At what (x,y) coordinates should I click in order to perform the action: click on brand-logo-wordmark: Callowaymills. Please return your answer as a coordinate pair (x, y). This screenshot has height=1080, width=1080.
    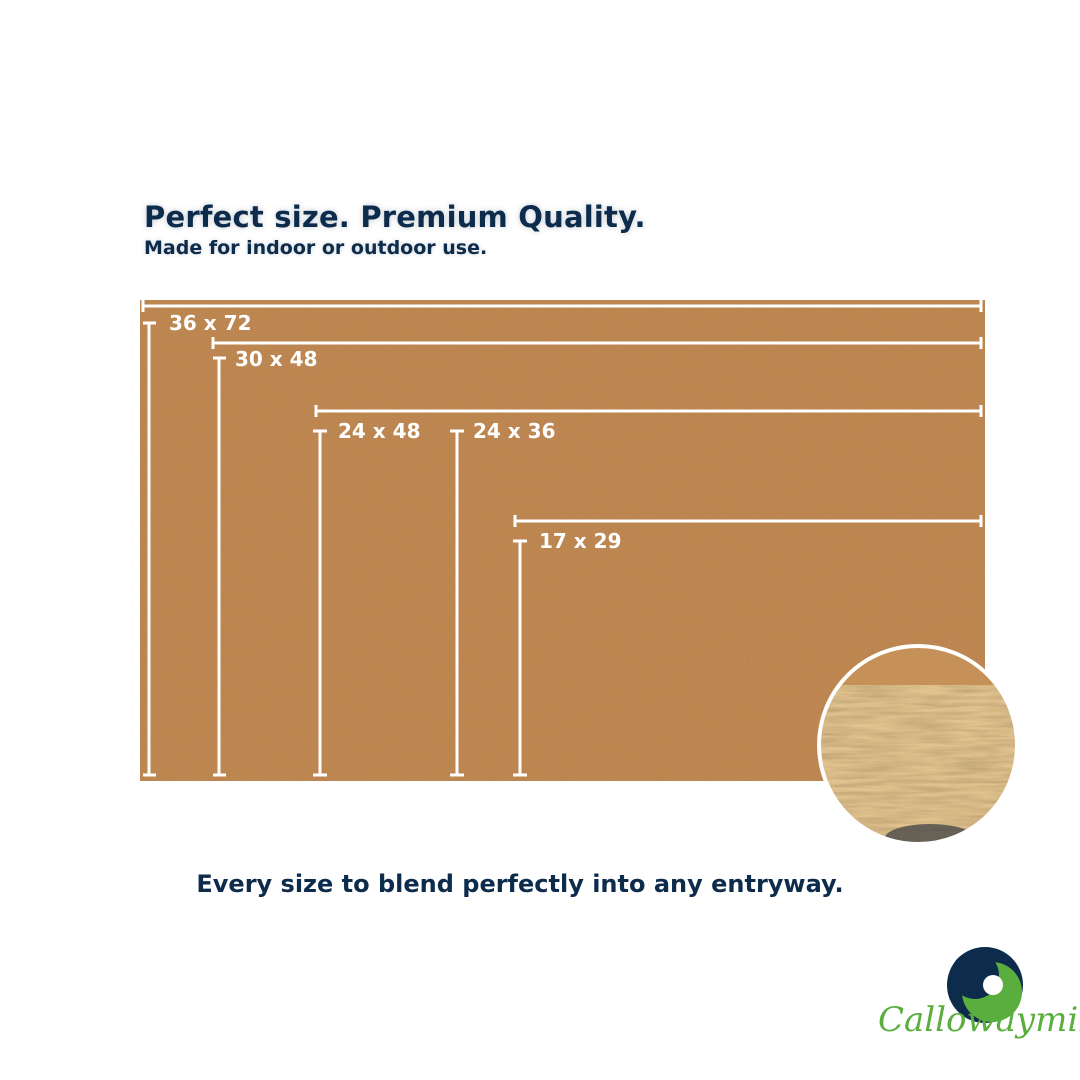
    Looking at the image, I should click on (979, 1020).